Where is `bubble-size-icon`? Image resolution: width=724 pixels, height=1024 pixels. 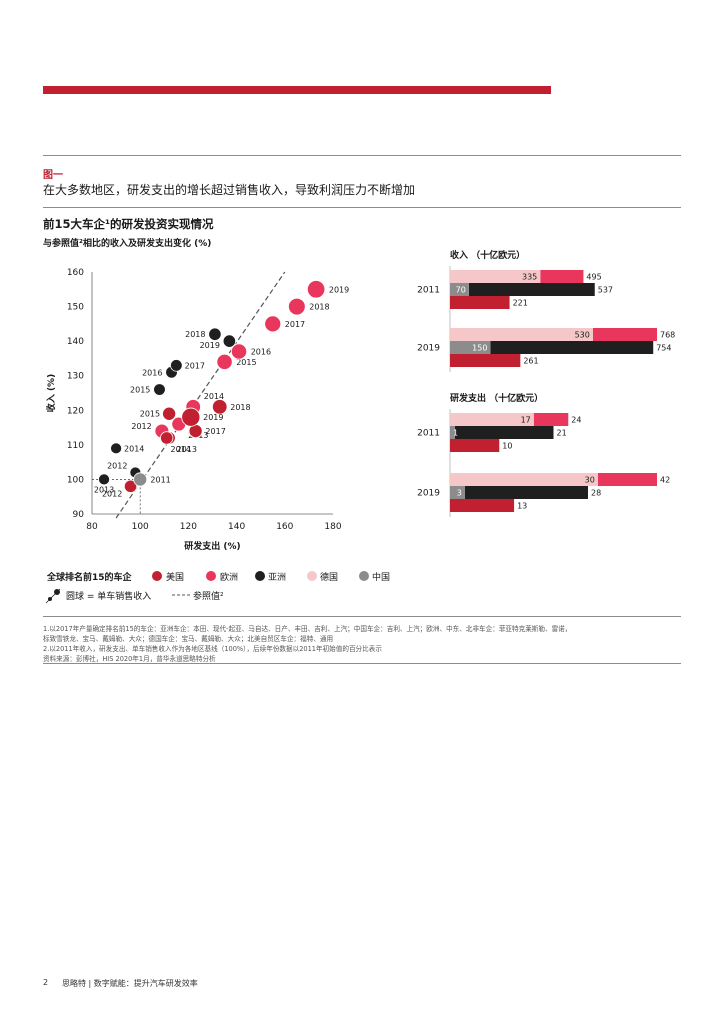 bubble-size-icon is located at coordinates (53, 596).